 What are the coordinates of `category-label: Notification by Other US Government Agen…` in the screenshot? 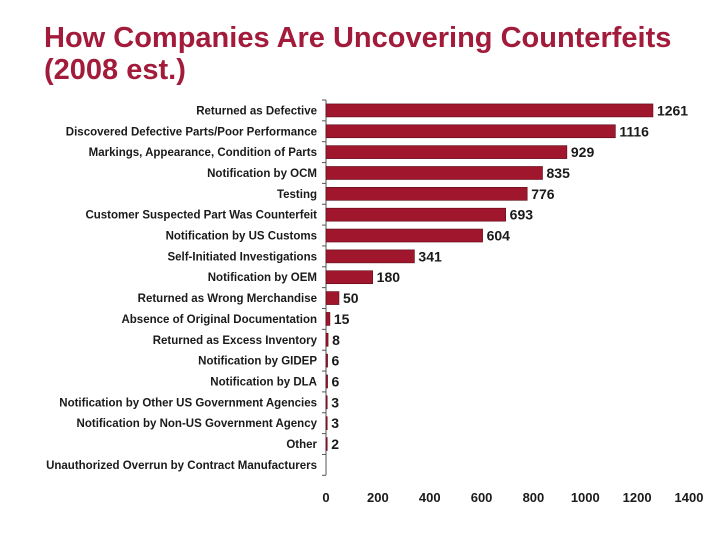 It's located at (188, 403).